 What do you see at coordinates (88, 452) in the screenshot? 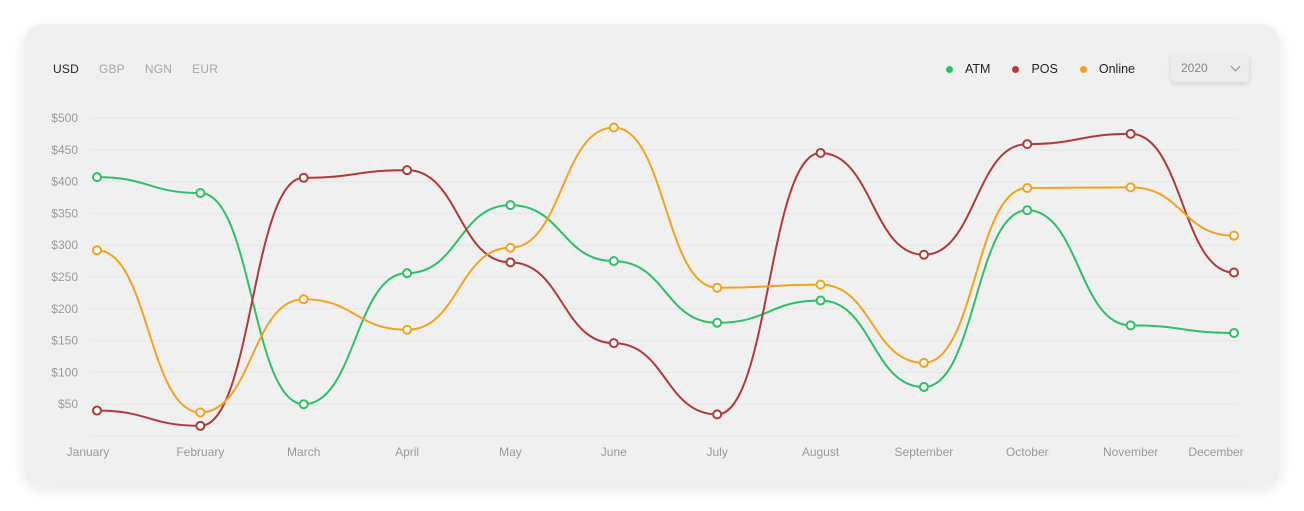
I see `x-tick-label: January` at bounding box center [88, 452].